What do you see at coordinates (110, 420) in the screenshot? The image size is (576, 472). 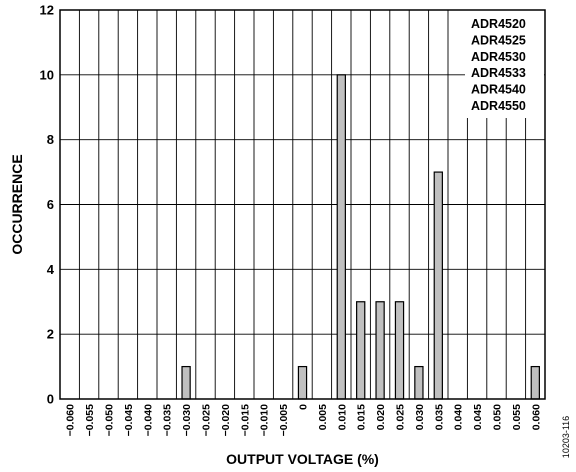 I see `x-tick-label: −0.050` at bounding box center [110, 420].